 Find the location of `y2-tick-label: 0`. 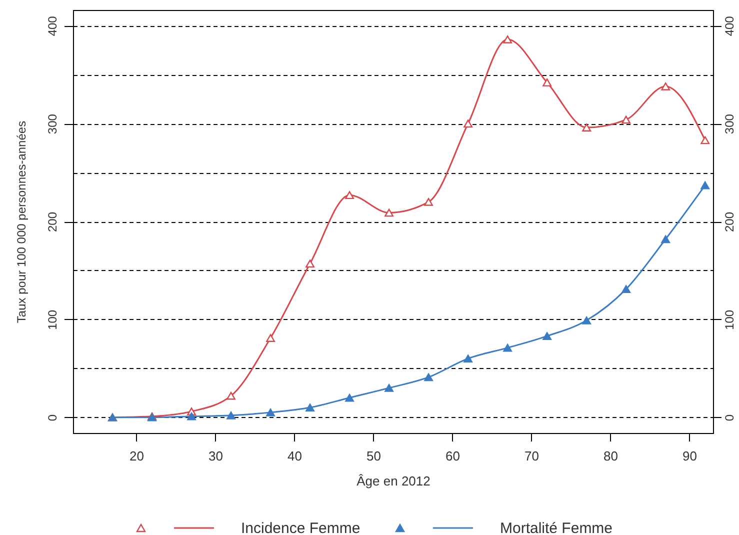

y2-tick-label: 0 is located at coordinates (729, 418).